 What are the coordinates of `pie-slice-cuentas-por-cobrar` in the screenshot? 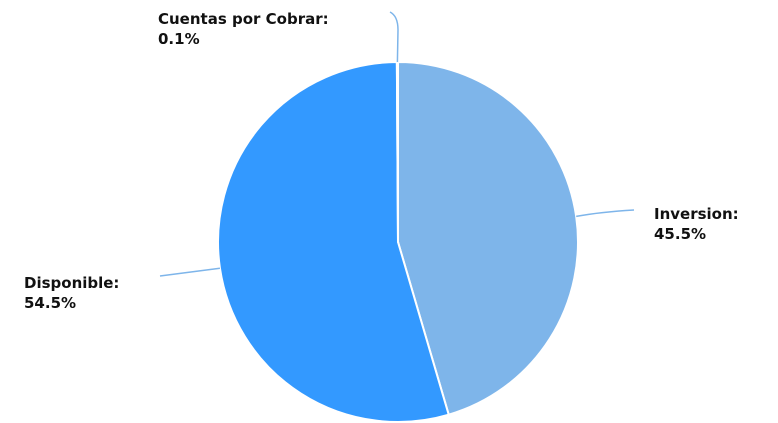 It's located at (397, 151).